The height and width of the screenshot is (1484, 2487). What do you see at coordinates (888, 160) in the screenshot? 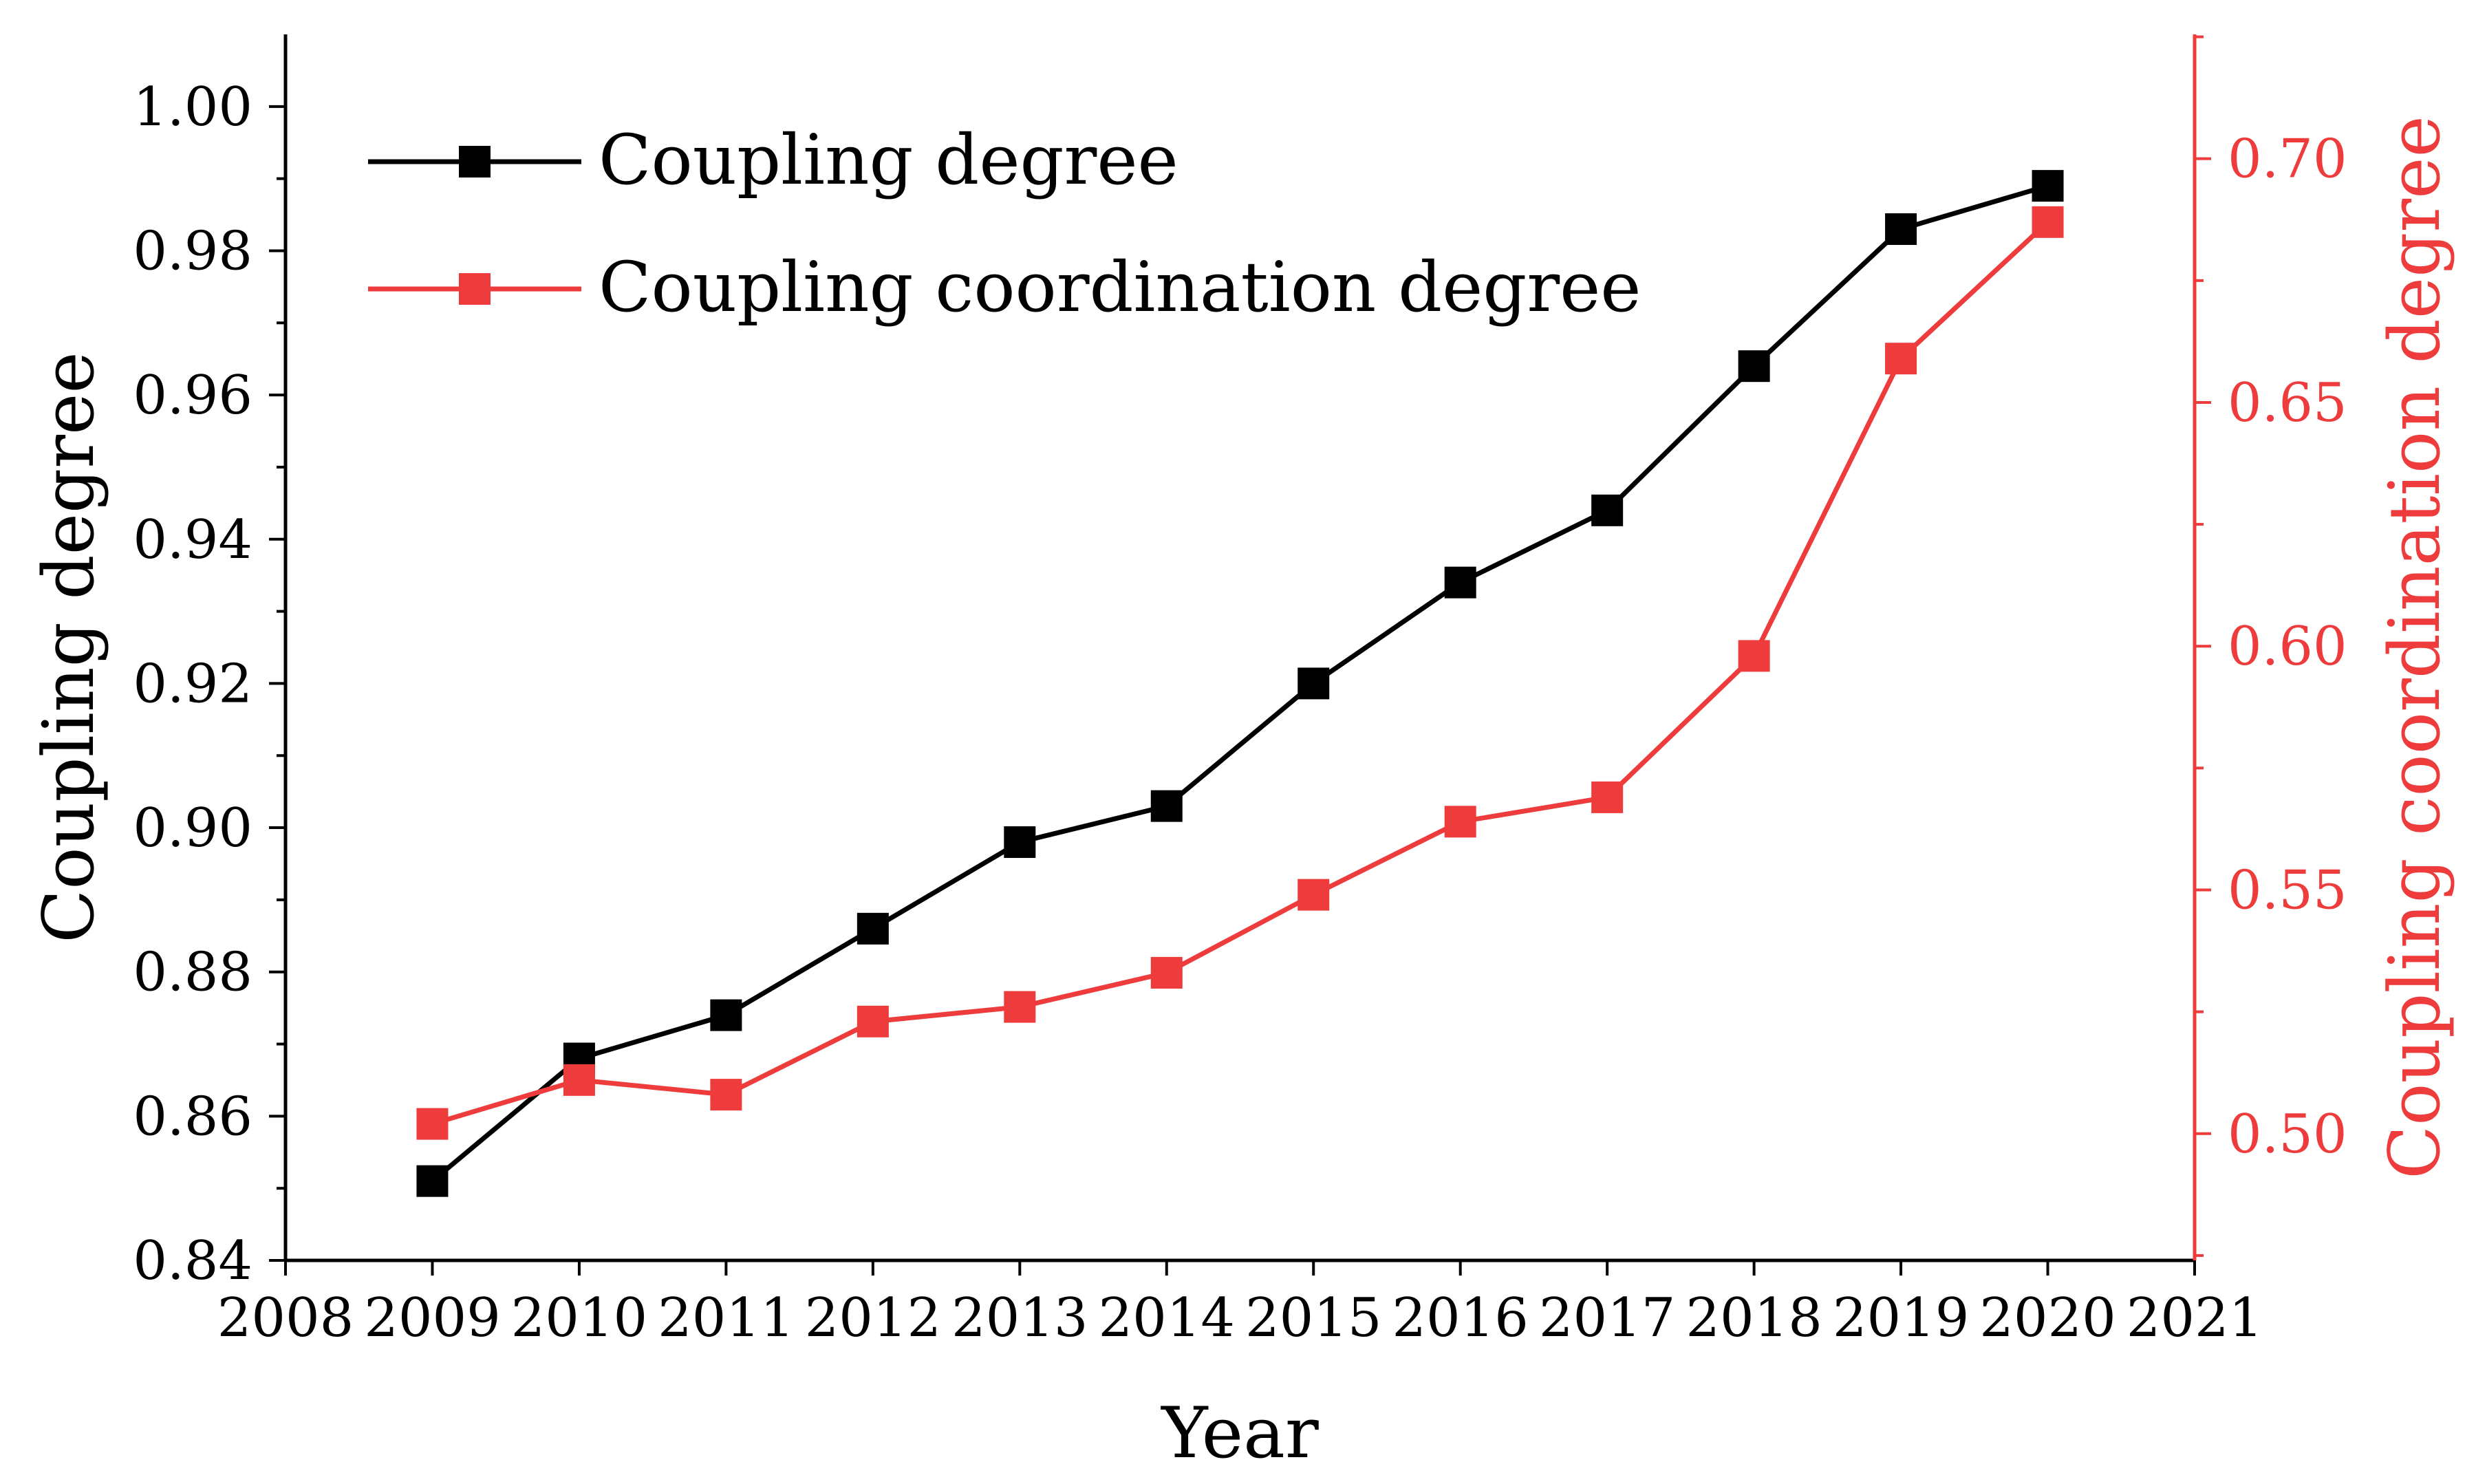
I see `legend-label-1: Coupling degree` at bounding box center [888, 160].